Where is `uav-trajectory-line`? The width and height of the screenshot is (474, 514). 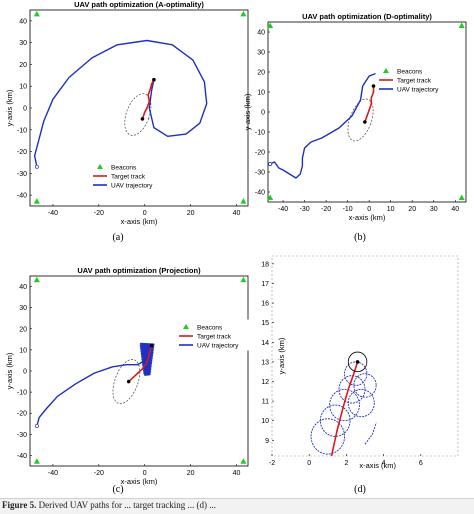 uav-trajectory-line is located at coordinates (120, 103).